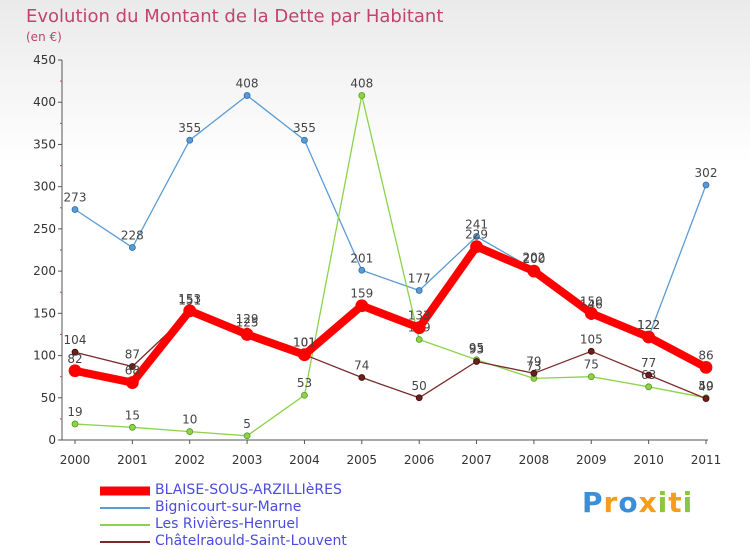  Describe the element at coordinates (247, 83) in the screenshot. I see `data-label-bignicourt: 408` at that location.